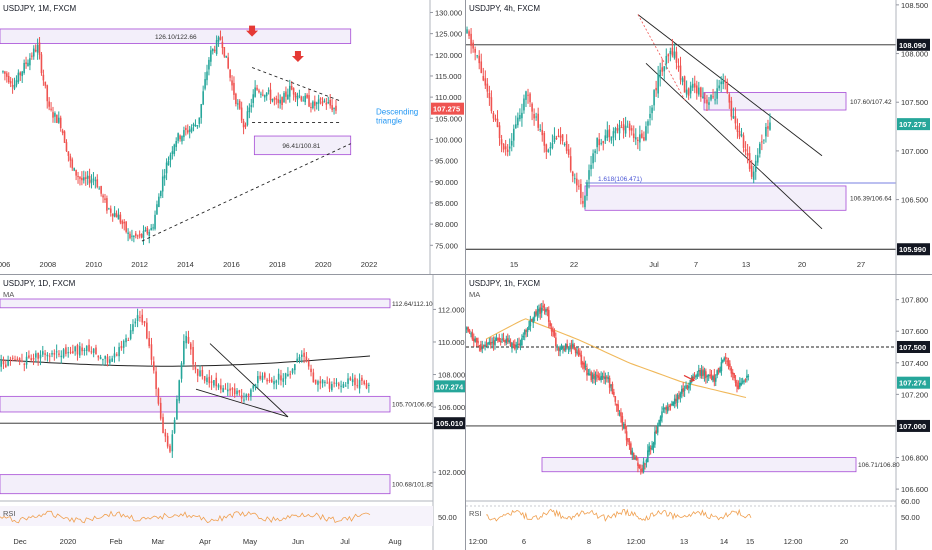 The height and width of the screenshot is (550, 932). Describe the element at coordinates (914, 394) in the screenshot. I see `price-tick-label: 107.200` at that location.